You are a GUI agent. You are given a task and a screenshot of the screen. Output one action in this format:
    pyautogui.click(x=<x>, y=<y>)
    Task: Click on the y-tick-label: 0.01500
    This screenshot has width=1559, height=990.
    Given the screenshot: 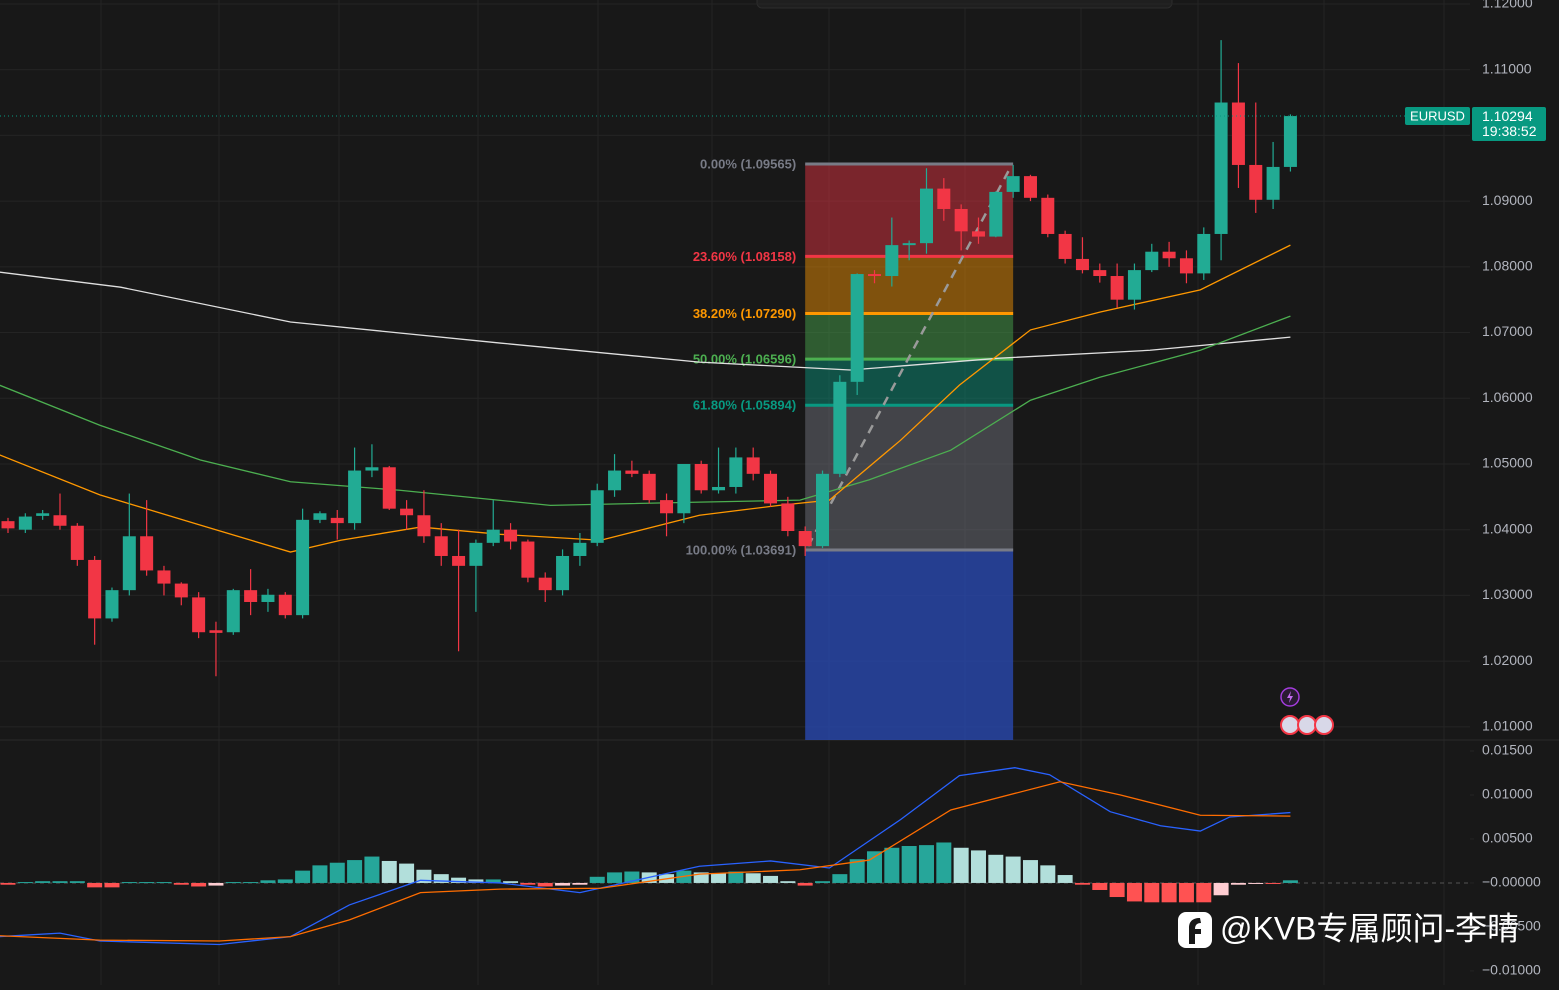 What is the action you would take?
    pyautogui.click(x=1507, y=750)
    